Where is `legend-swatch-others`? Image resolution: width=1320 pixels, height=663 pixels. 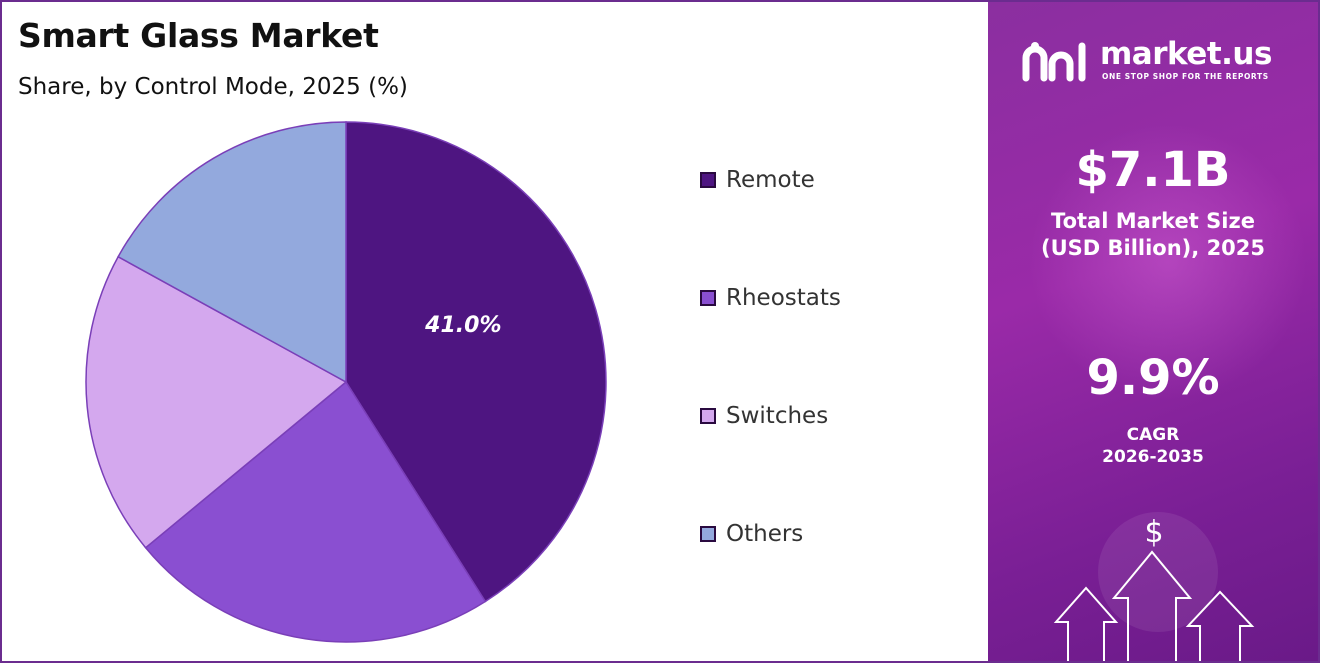
legend-swatch-others is located at coordinates (708, 534).